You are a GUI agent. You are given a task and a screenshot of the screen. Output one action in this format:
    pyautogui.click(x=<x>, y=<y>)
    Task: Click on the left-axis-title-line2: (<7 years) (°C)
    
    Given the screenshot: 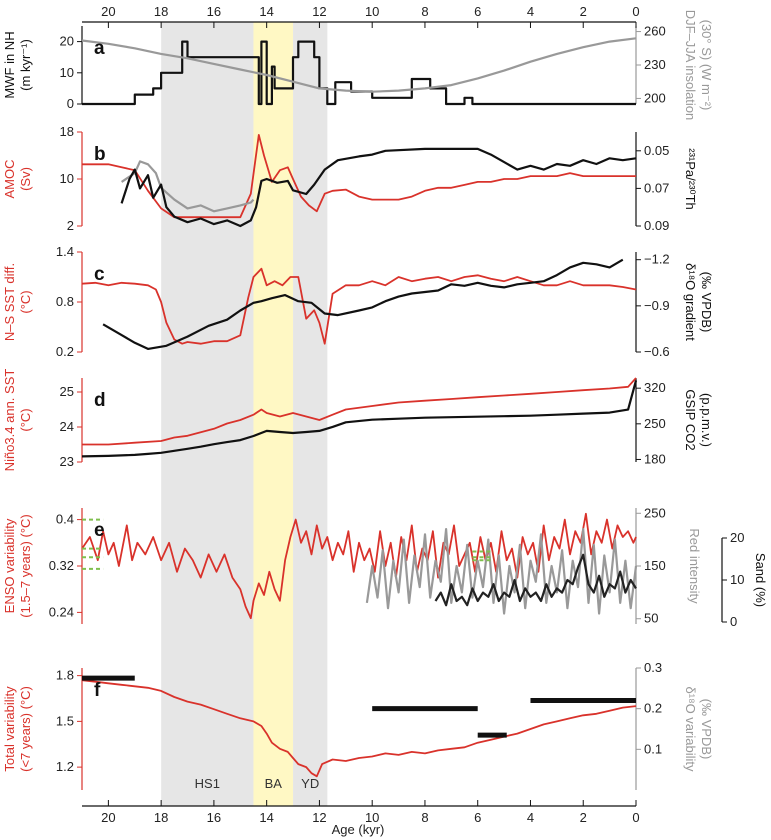 What is the action you would take?
    pyautogui.click(x=25, y=729)
    